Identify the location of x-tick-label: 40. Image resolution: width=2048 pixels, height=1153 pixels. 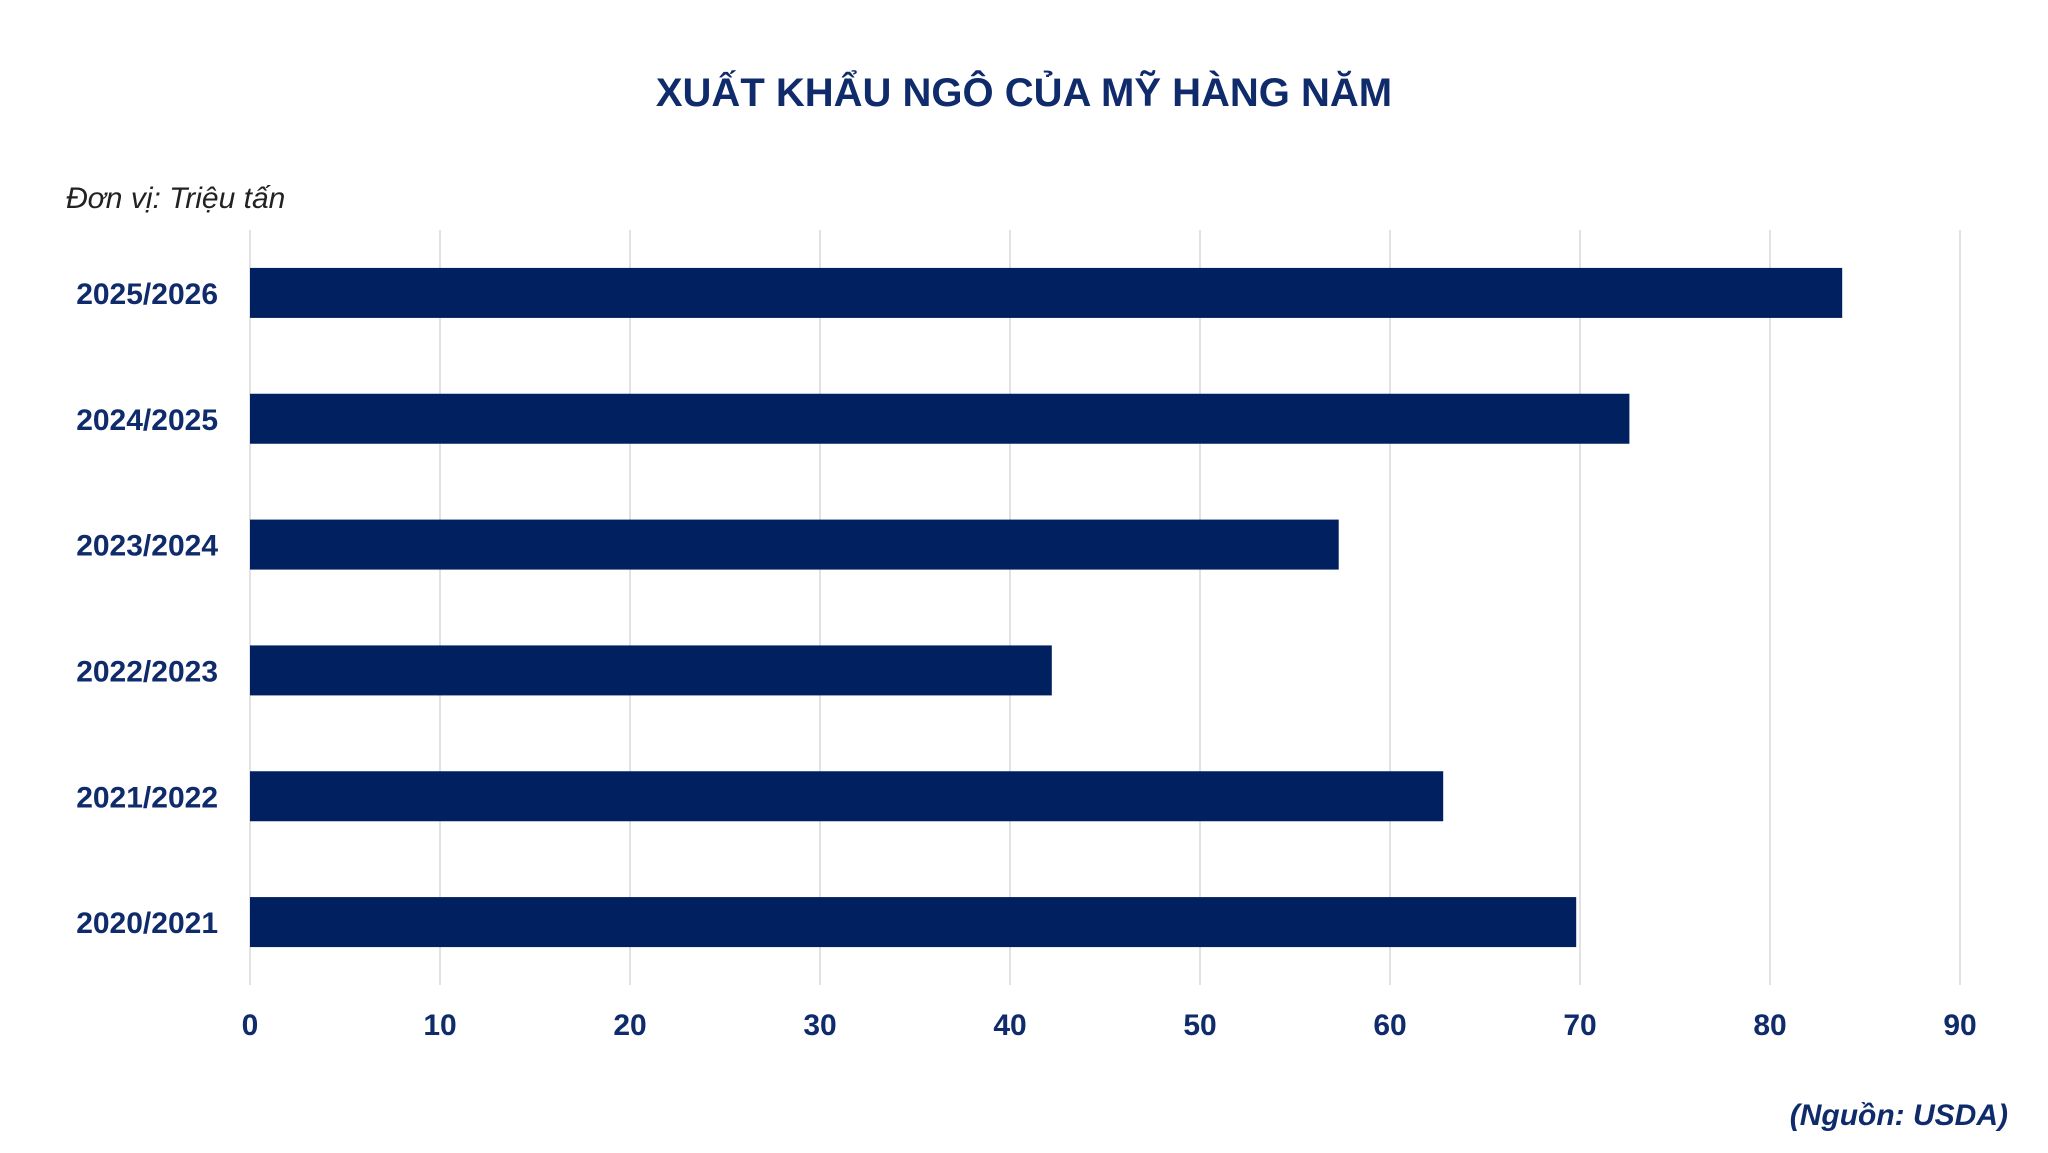
(1009, 1025).